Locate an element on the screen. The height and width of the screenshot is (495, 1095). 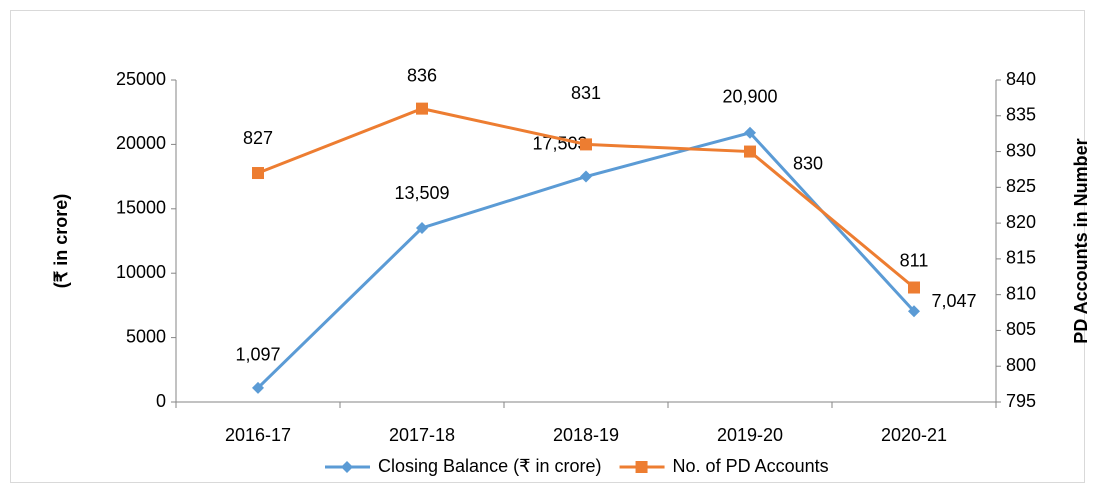
x-tick-label: 2016-17 is located at coordinates (258, 435).